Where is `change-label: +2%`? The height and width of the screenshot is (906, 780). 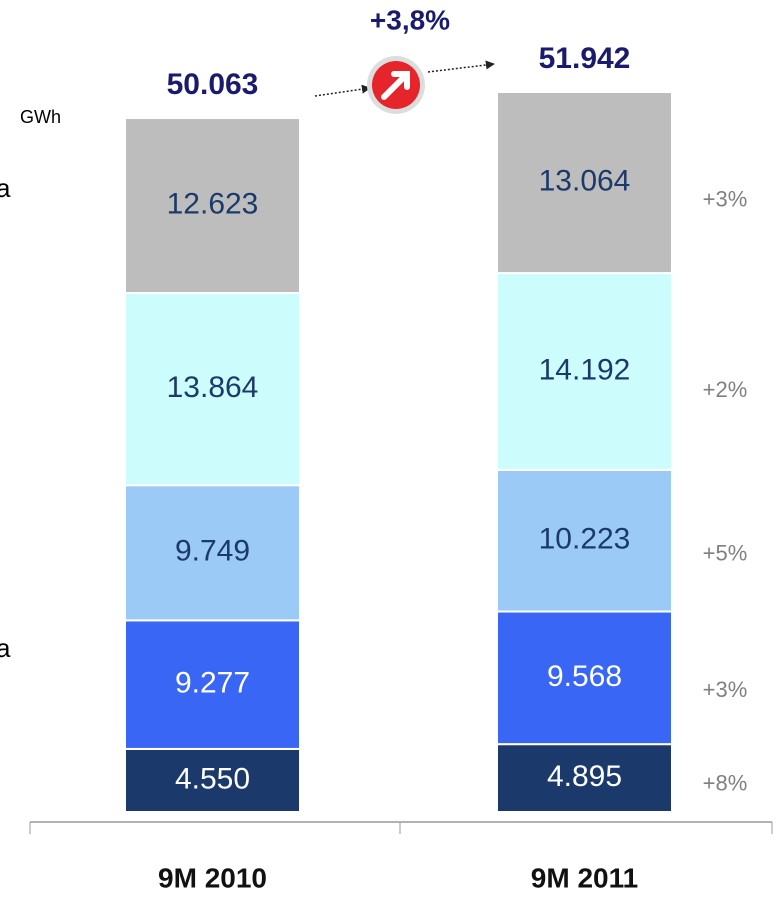 change-label: +2% is located at coordinates (725, 389).